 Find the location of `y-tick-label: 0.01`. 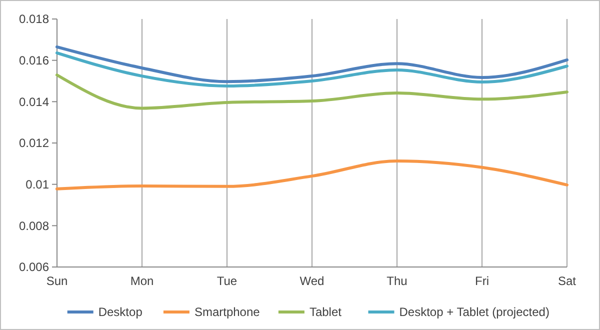

y-tick-label: 0.01 is located at coordinates (38, 185).